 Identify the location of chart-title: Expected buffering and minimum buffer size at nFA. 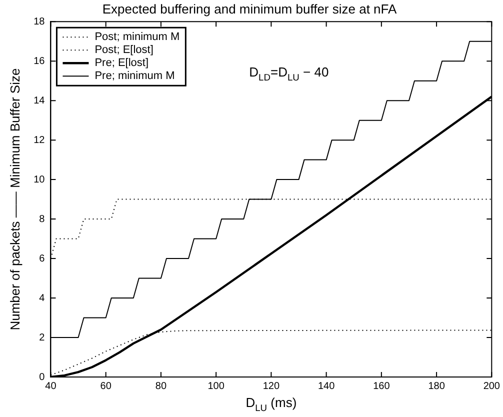
(249, 8).